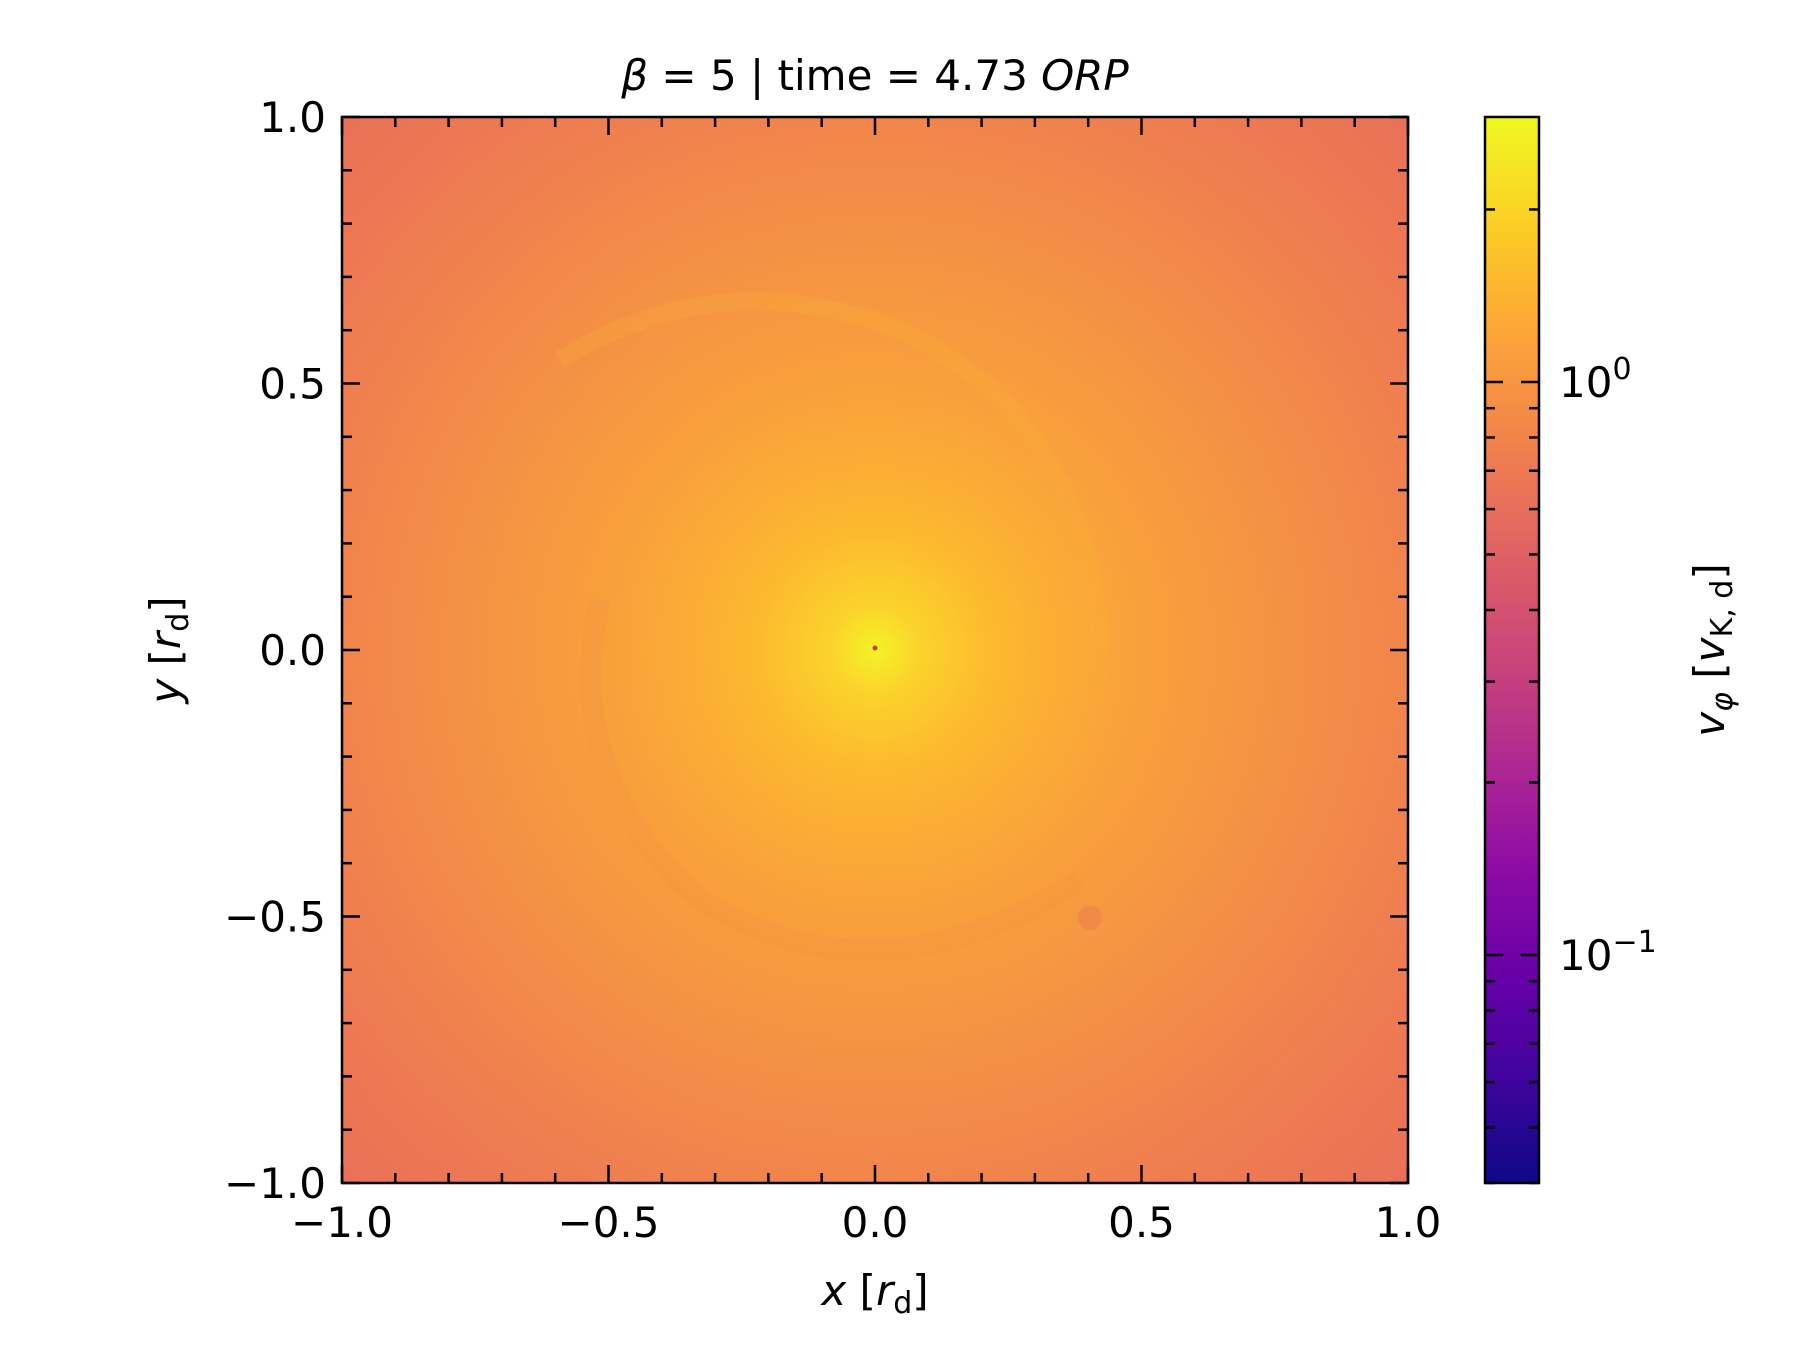 This screenshot has width=1800, height=1350. Describe the element at coordinates (292, 650) in the screenshot. I see `y-tick-label: 0.0` at that location.